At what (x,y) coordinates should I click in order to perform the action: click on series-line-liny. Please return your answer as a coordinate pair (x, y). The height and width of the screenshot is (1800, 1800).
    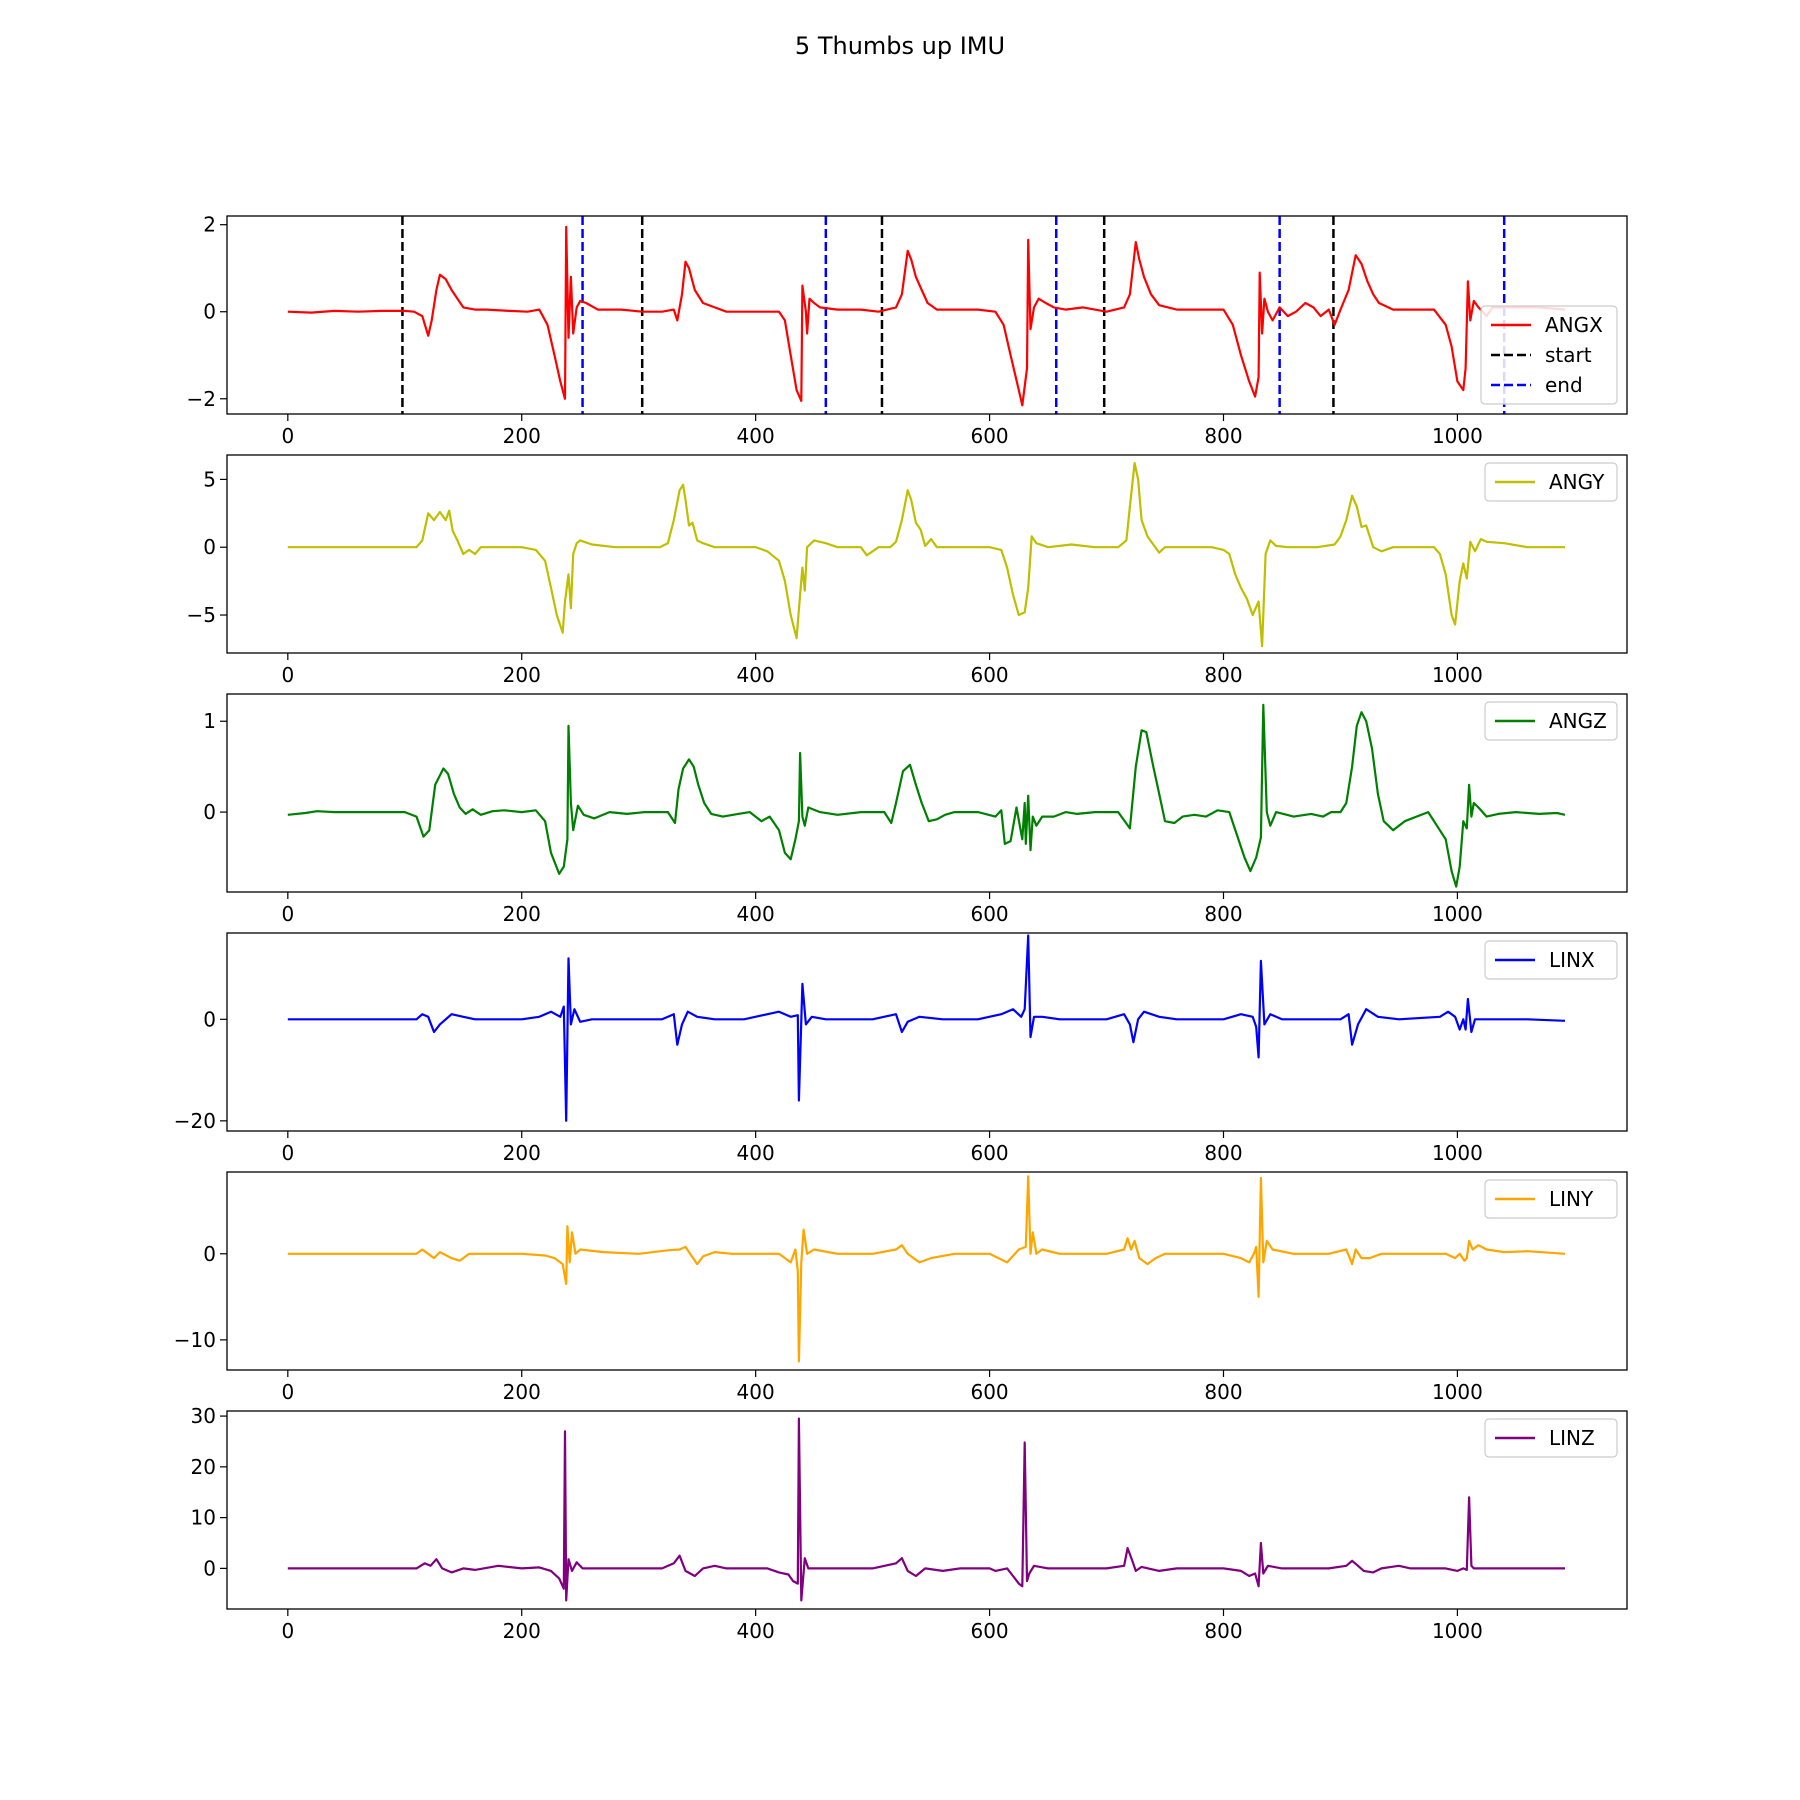
    Looking at the image, I should click on (926, 1269).